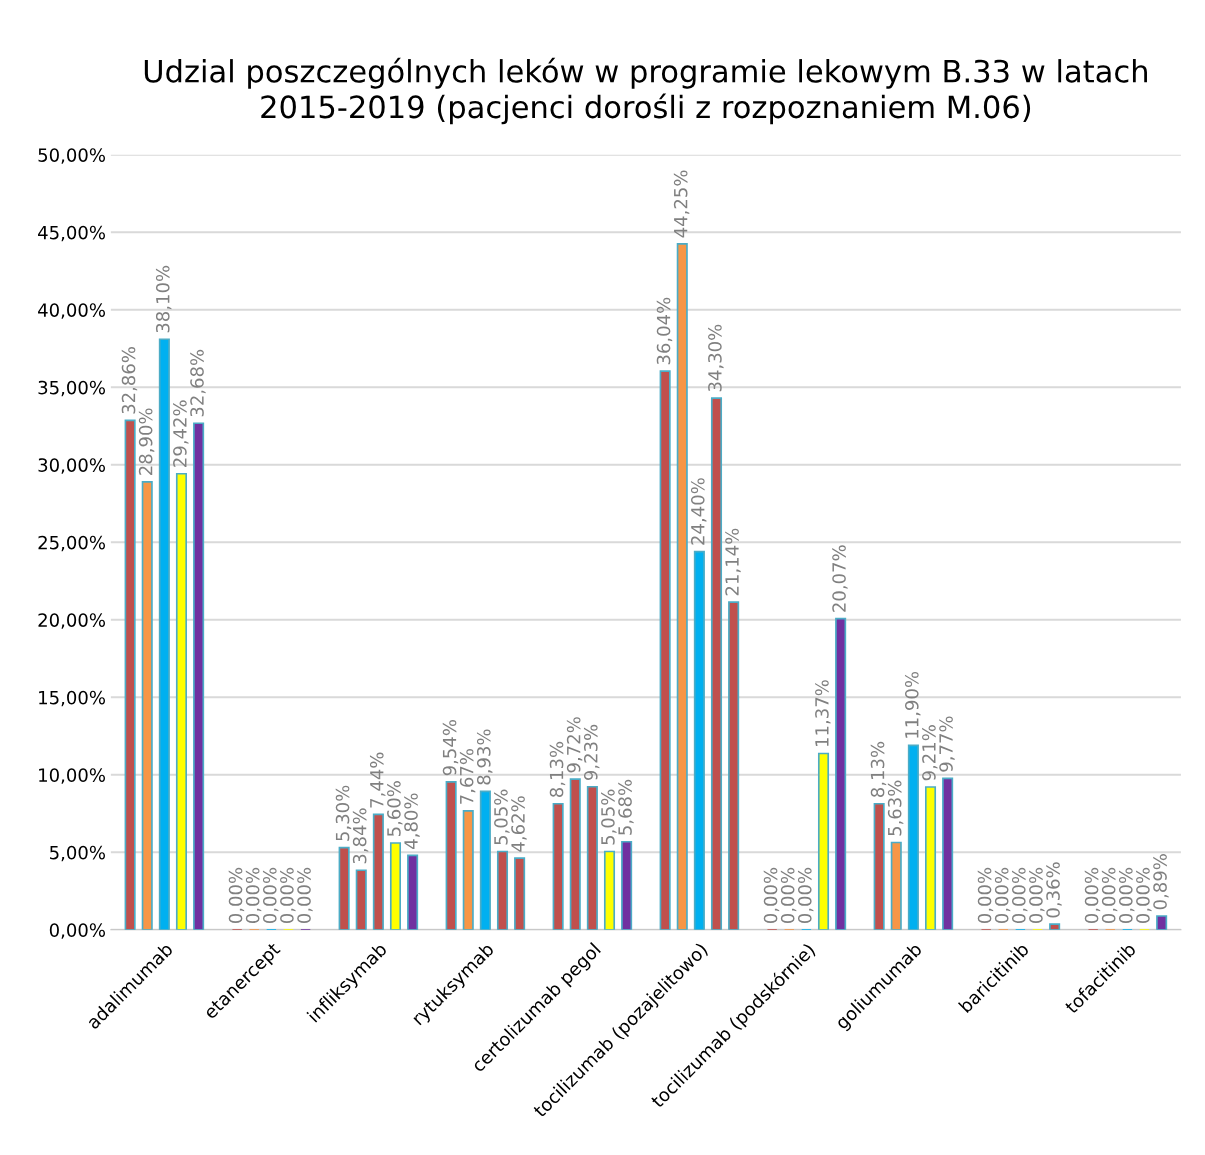  I want to click on data-label: 11,90%, so click(912, 704).